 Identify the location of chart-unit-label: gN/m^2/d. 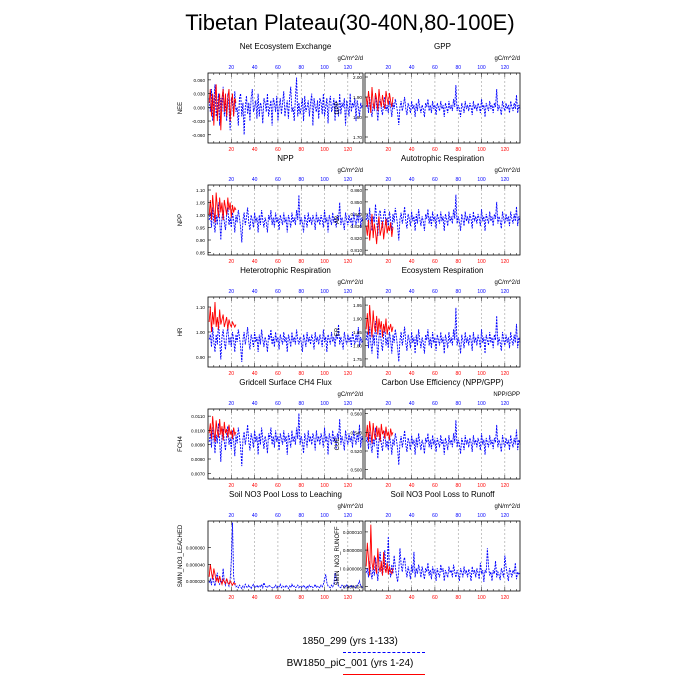
(351, 507).